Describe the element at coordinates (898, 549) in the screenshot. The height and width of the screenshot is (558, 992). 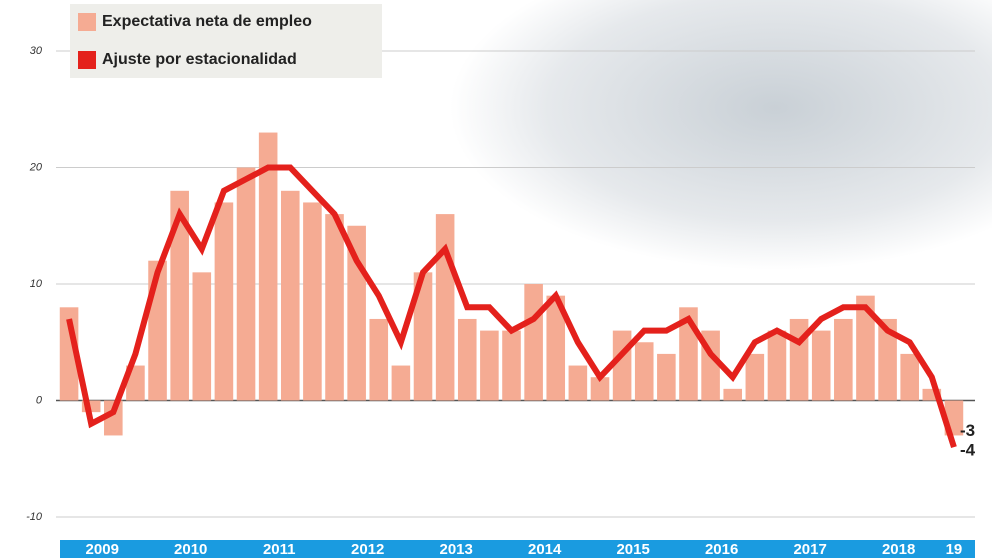
I see `x-group-label: 2018` at that location.